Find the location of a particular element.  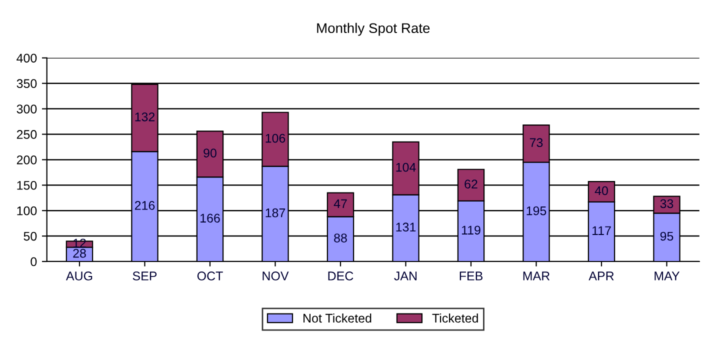

data-label: 73 is located at coordinates (536, 143).